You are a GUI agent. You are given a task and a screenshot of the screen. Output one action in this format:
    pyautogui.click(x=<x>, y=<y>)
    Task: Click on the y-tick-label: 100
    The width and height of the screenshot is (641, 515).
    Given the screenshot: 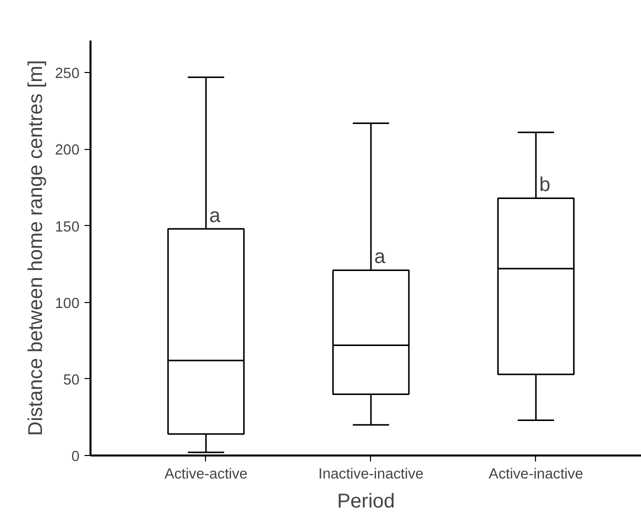 What is the action you would take?
    pyautogui.click(x=67, y=304)
    